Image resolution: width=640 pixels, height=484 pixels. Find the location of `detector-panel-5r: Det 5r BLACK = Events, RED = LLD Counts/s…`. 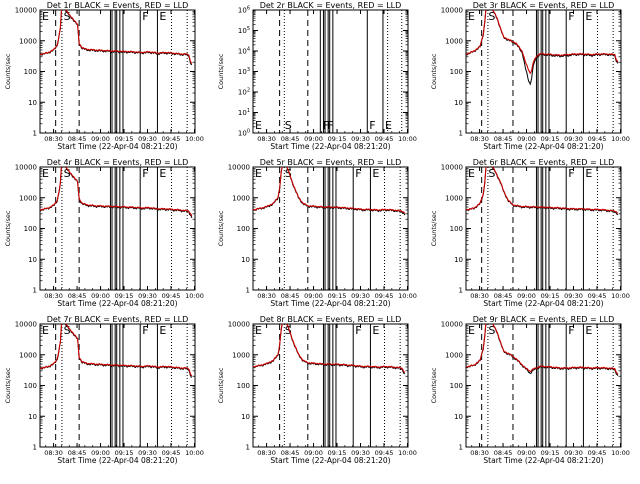

detector-panel-5r: Det 5r BLACK = Events, RED = LLD Counts/s… is located at coordinates (317, 233).